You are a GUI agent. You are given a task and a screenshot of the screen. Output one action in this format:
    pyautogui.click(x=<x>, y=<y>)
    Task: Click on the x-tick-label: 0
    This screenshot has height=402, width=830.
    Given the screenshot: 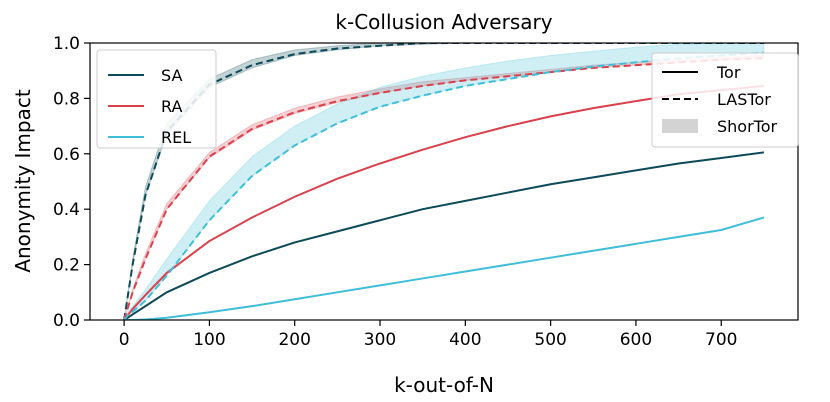 What is the action you would take?
    pyautogui.click(x=124, y=340)
    